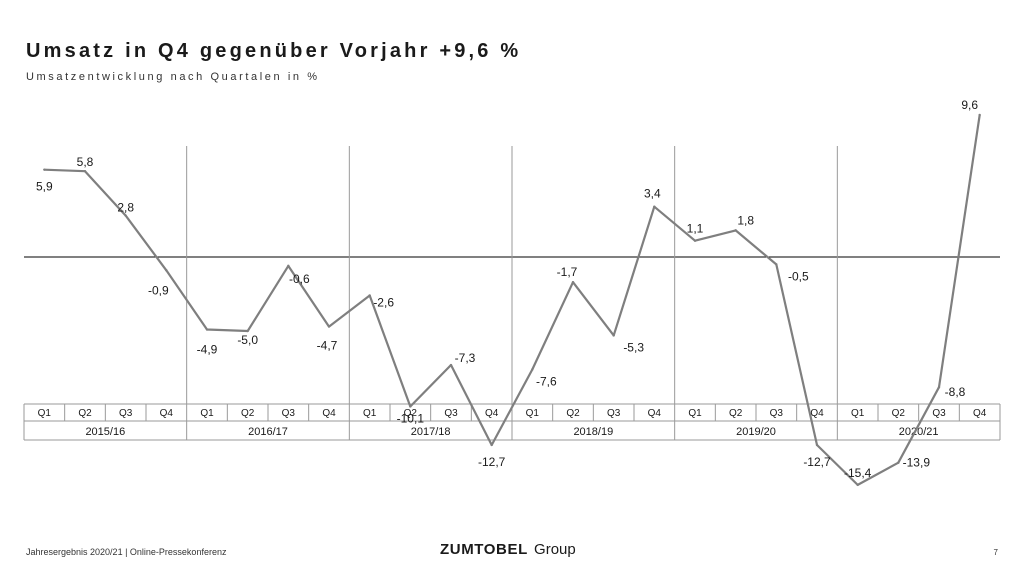 This screenshot has height=576, width=1024. Describe the element at coordinates (158, 290) in the screenshot. I see `data-label: -0,9` at that location.